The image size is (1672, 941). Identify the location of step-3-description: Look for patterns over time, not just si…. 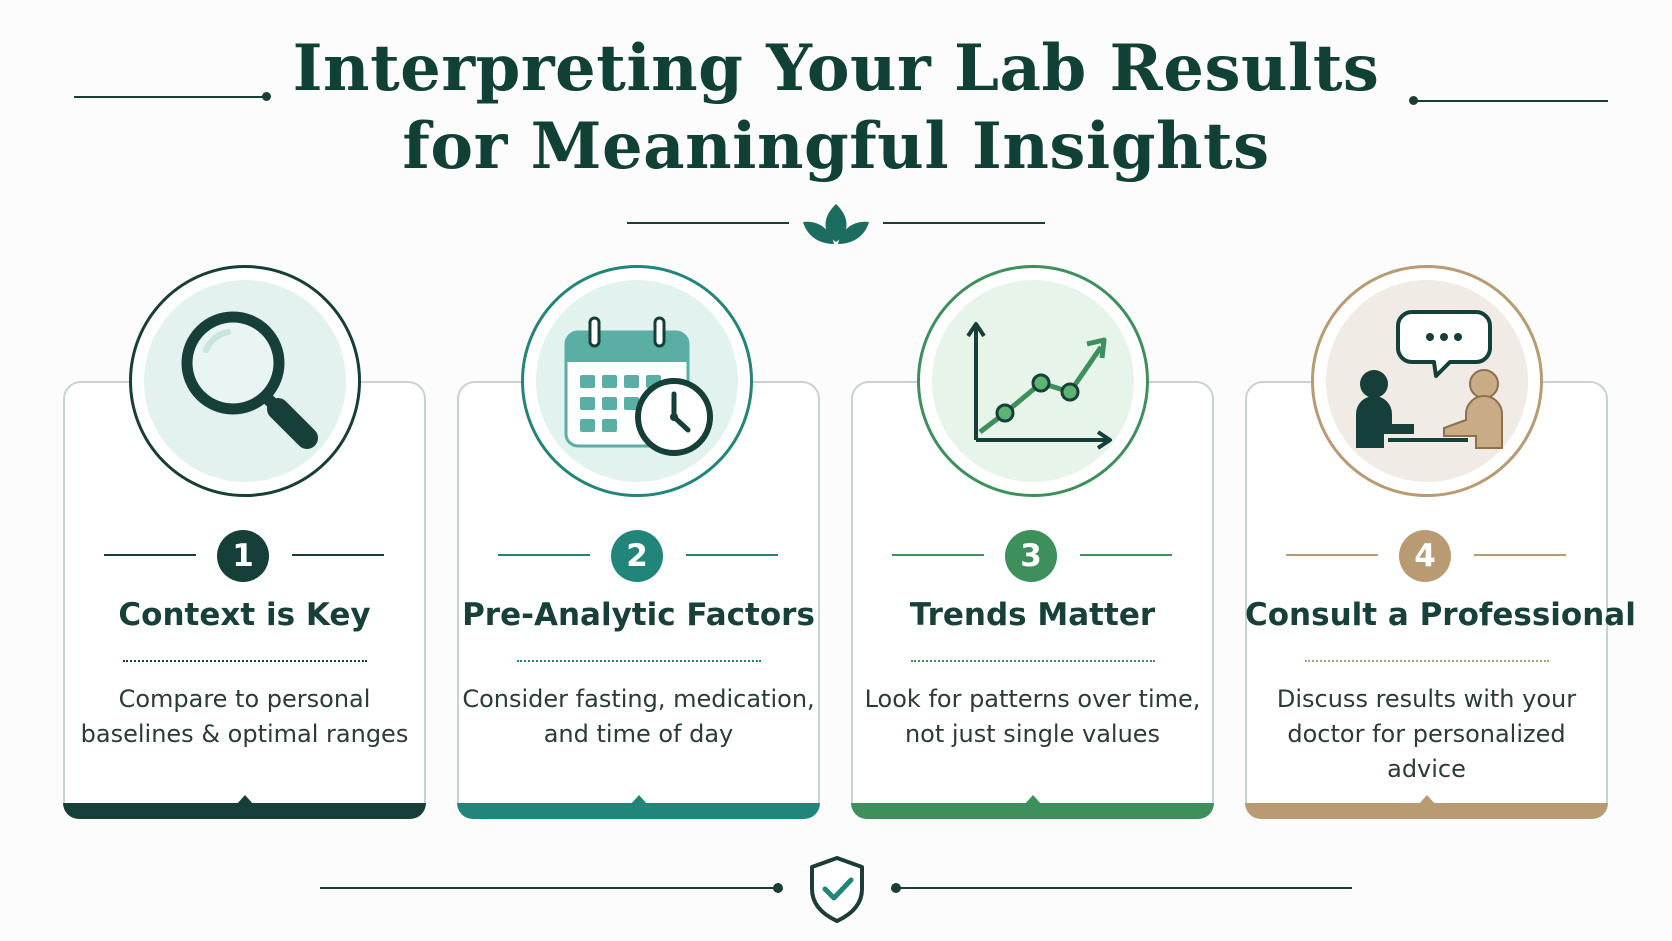
(1032, 717).